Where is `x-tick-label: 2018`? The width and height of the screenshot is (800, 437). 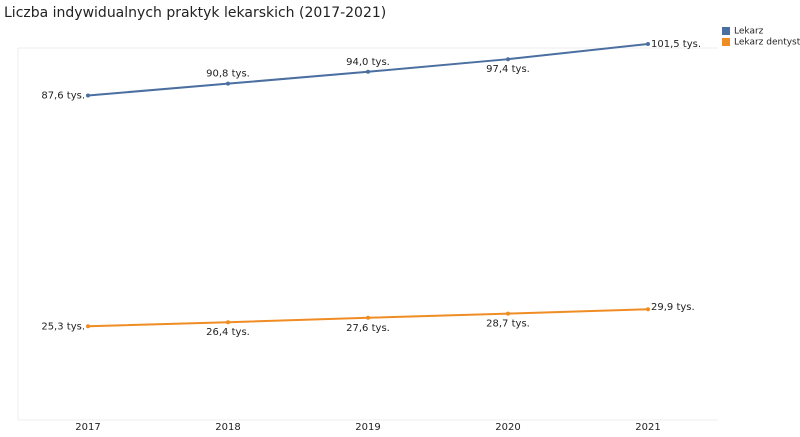
x-tick-label: 2018 is located at coordinates (227, 427).